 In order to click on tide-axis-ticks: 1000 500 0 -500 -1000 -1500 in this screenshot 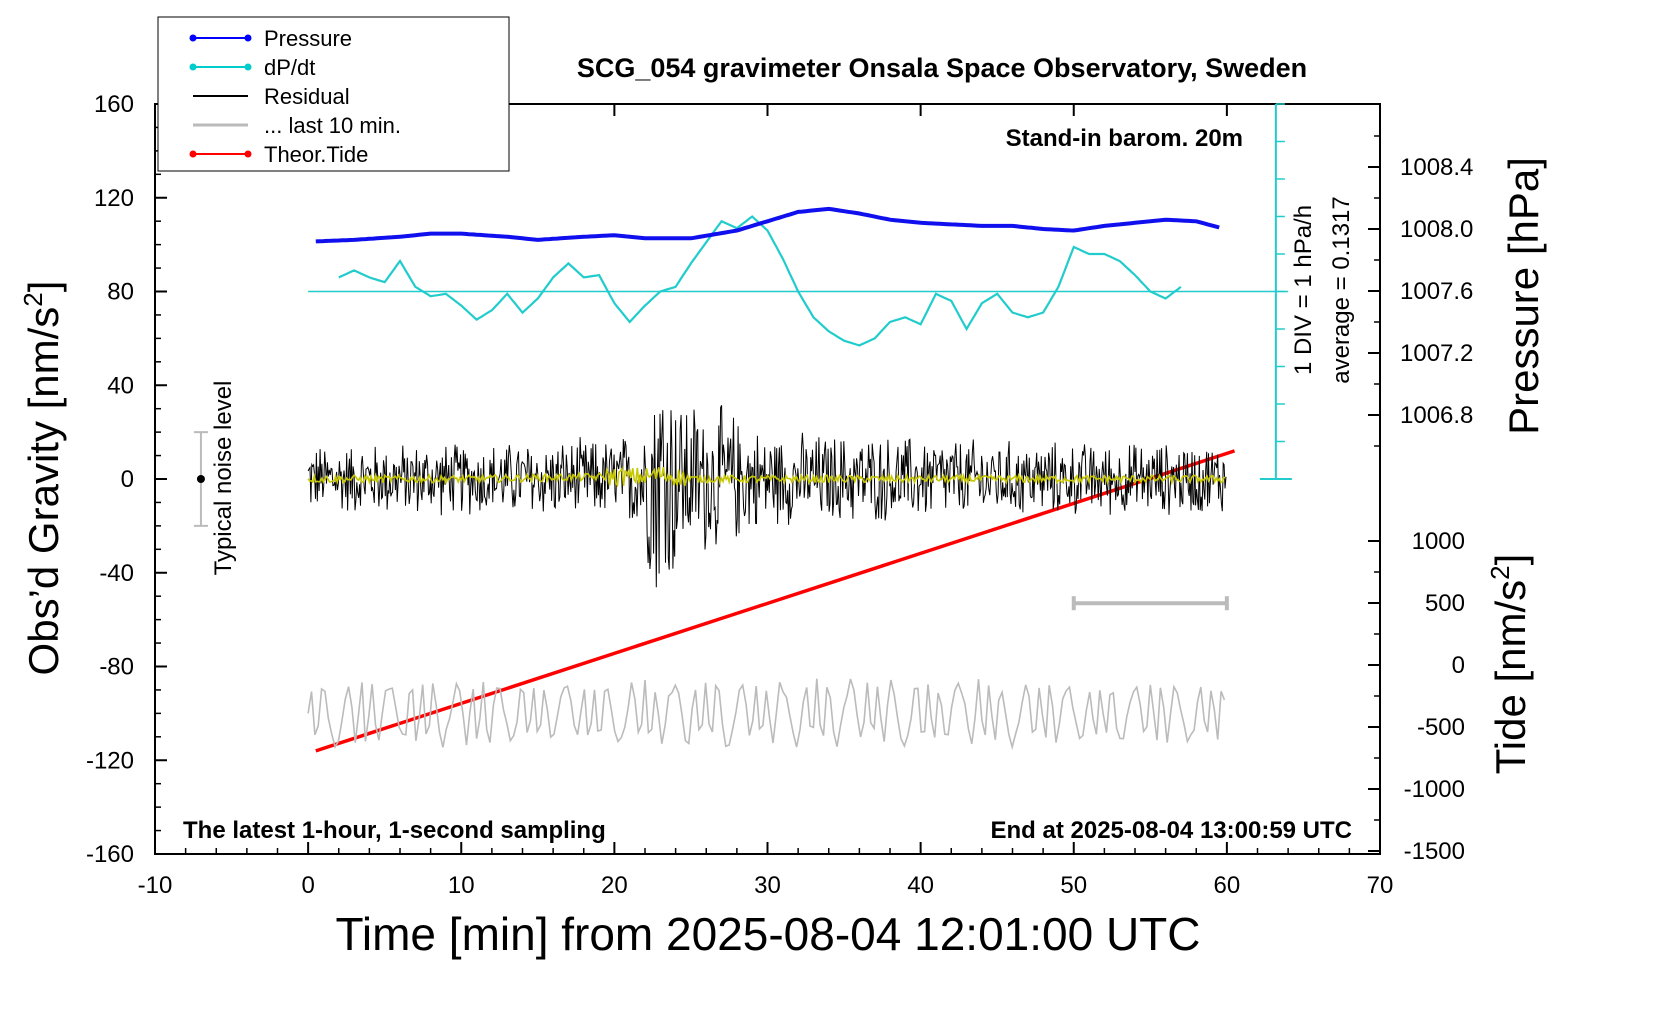, I will do `click(1416, 696)`.